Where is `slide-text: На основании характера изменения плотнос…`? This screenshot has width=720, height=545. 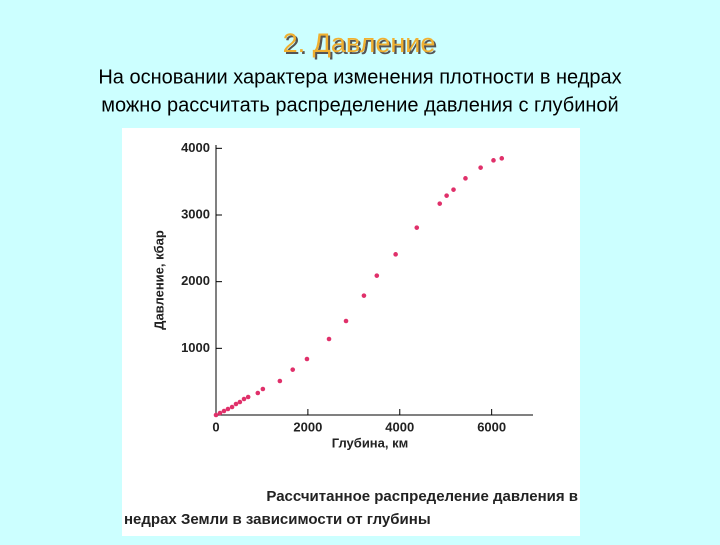 slide-text: На основании характера изменения плотнос… is located at coordinates (359, 77).